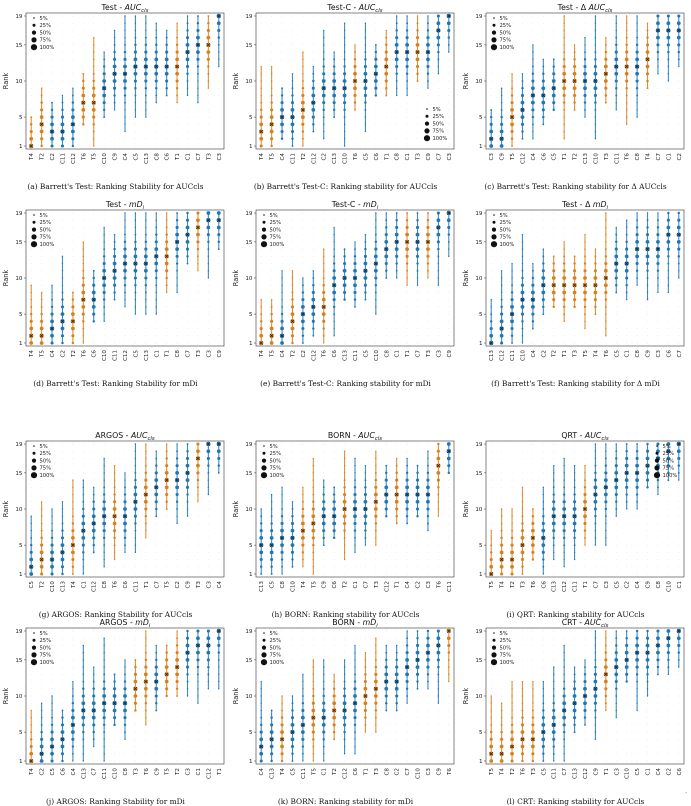  I want to click on legend-label: 75%, so click(506, 41).